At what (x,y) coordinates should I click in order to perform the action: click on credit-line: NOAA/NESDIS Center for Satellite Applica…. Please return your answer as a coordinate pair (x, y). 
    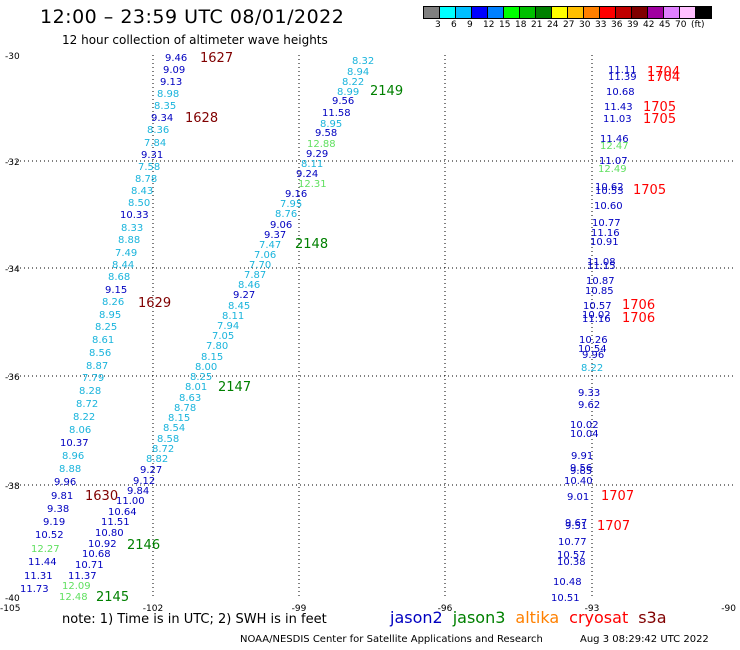
    Looking at the image, I should click on (391, 639).